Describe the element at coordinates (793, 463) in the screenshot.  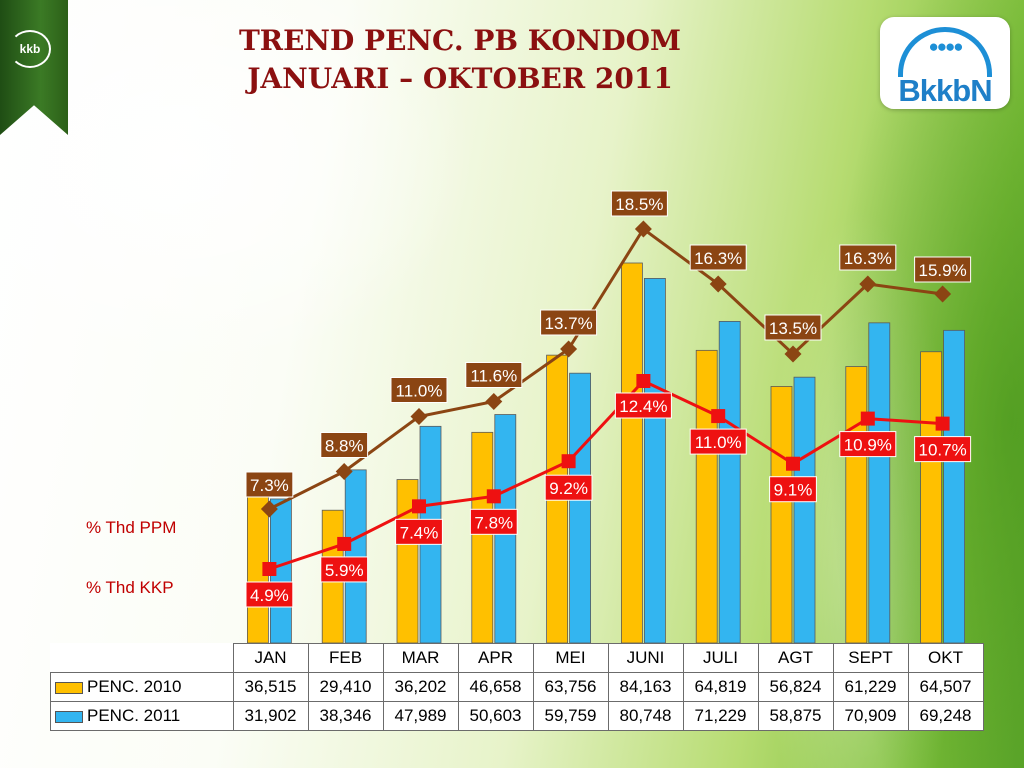
I see `marker-kkp-agt` at that location.